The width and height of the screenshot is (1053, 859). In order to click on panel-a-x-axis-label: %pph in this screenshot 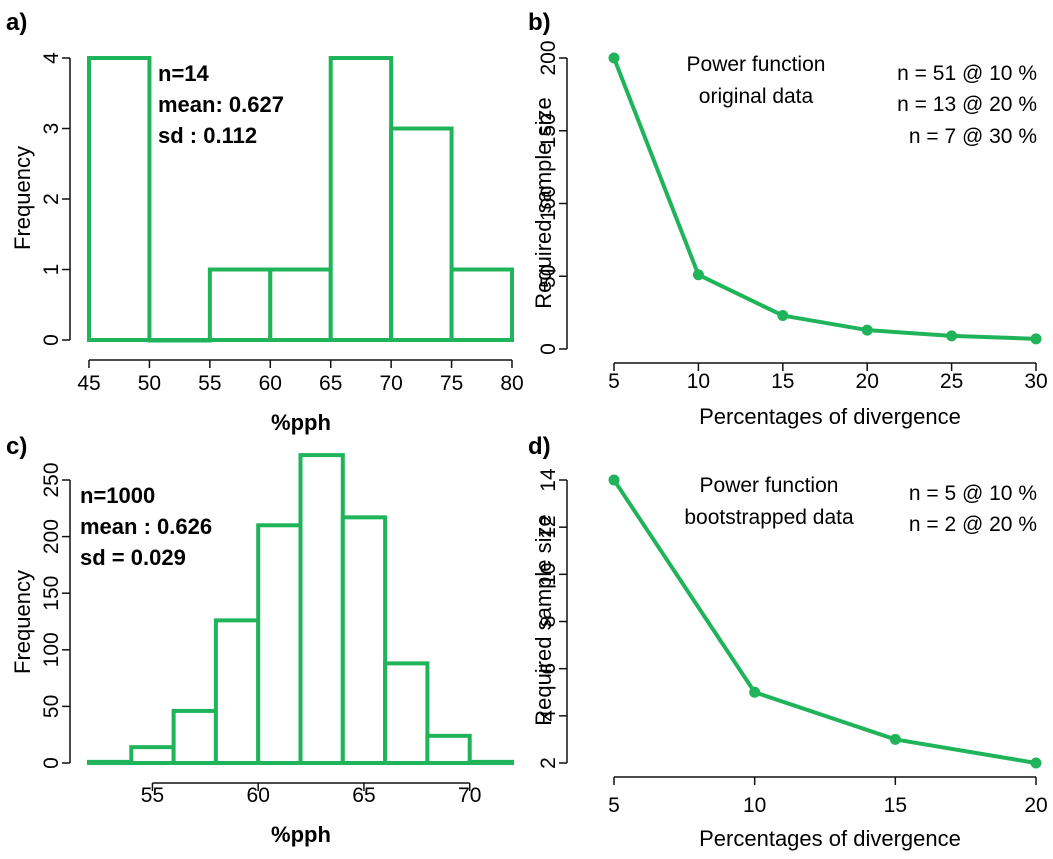, I will do `click(301, 422)`.